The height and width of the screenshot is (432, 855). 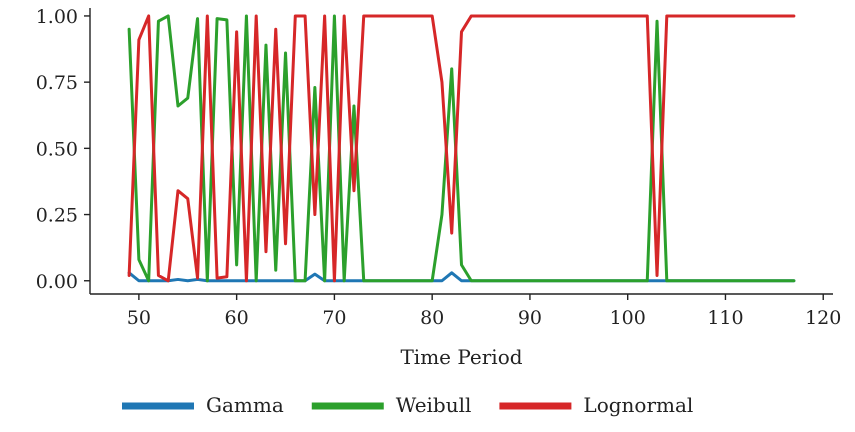 What do you see at coordinates (57, 17) in the screenshot?
I see `y-tick-label: 1.00` at bounding box center [57, 17].